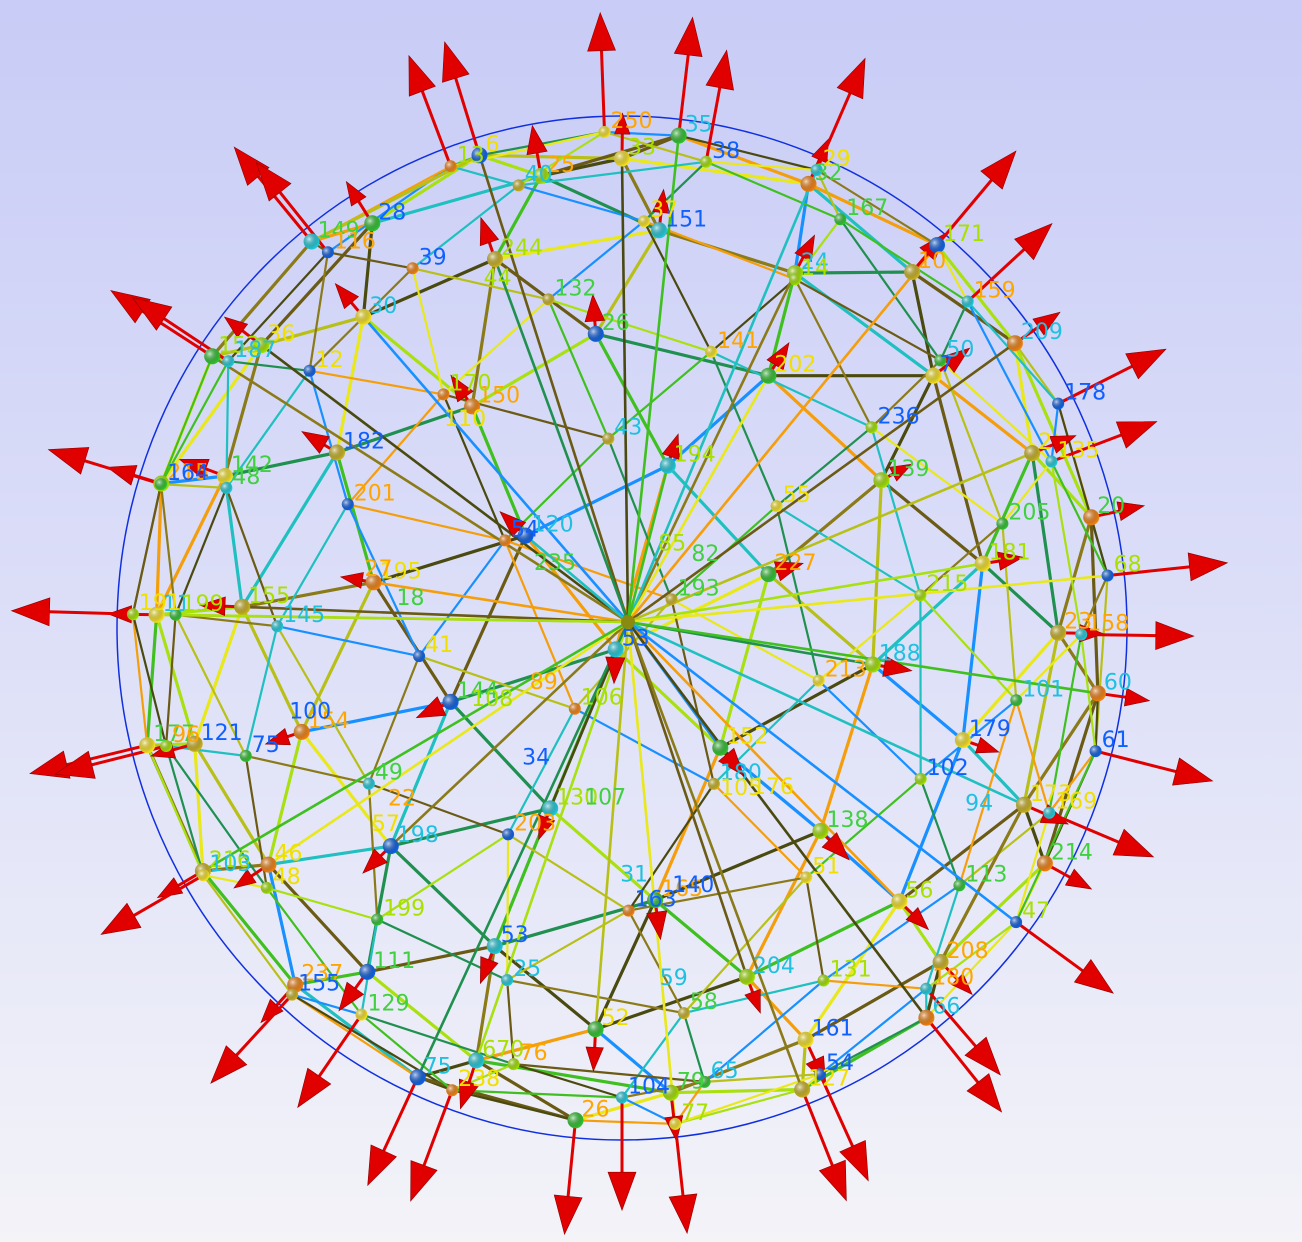 Image resolution: width=1302 pixels, height=1242 pixels. Describe the element at coordinates (596, 1109) in the screenshot. I see `vertex-label: 26` at that location.